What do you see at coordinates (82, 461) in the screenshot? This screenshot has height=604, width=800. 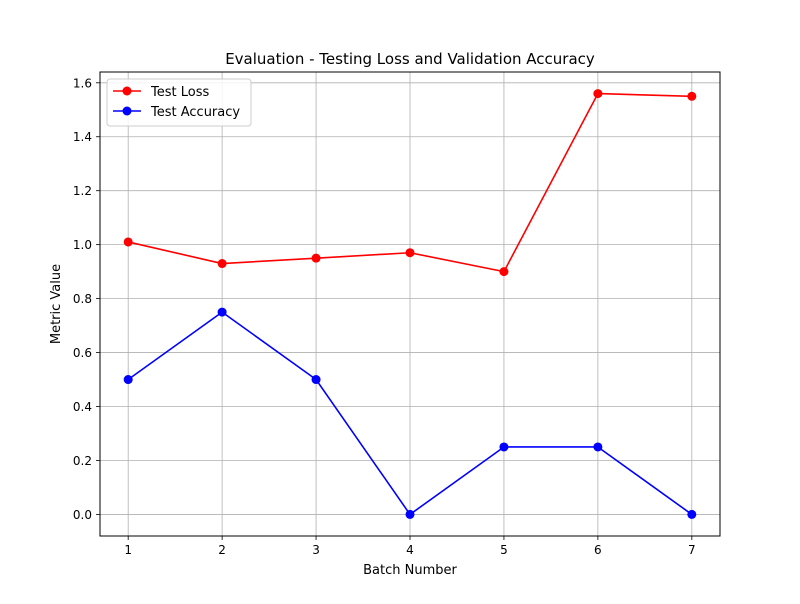 I see `y-tick-label: 0.2` at bounding box center [82, 461].